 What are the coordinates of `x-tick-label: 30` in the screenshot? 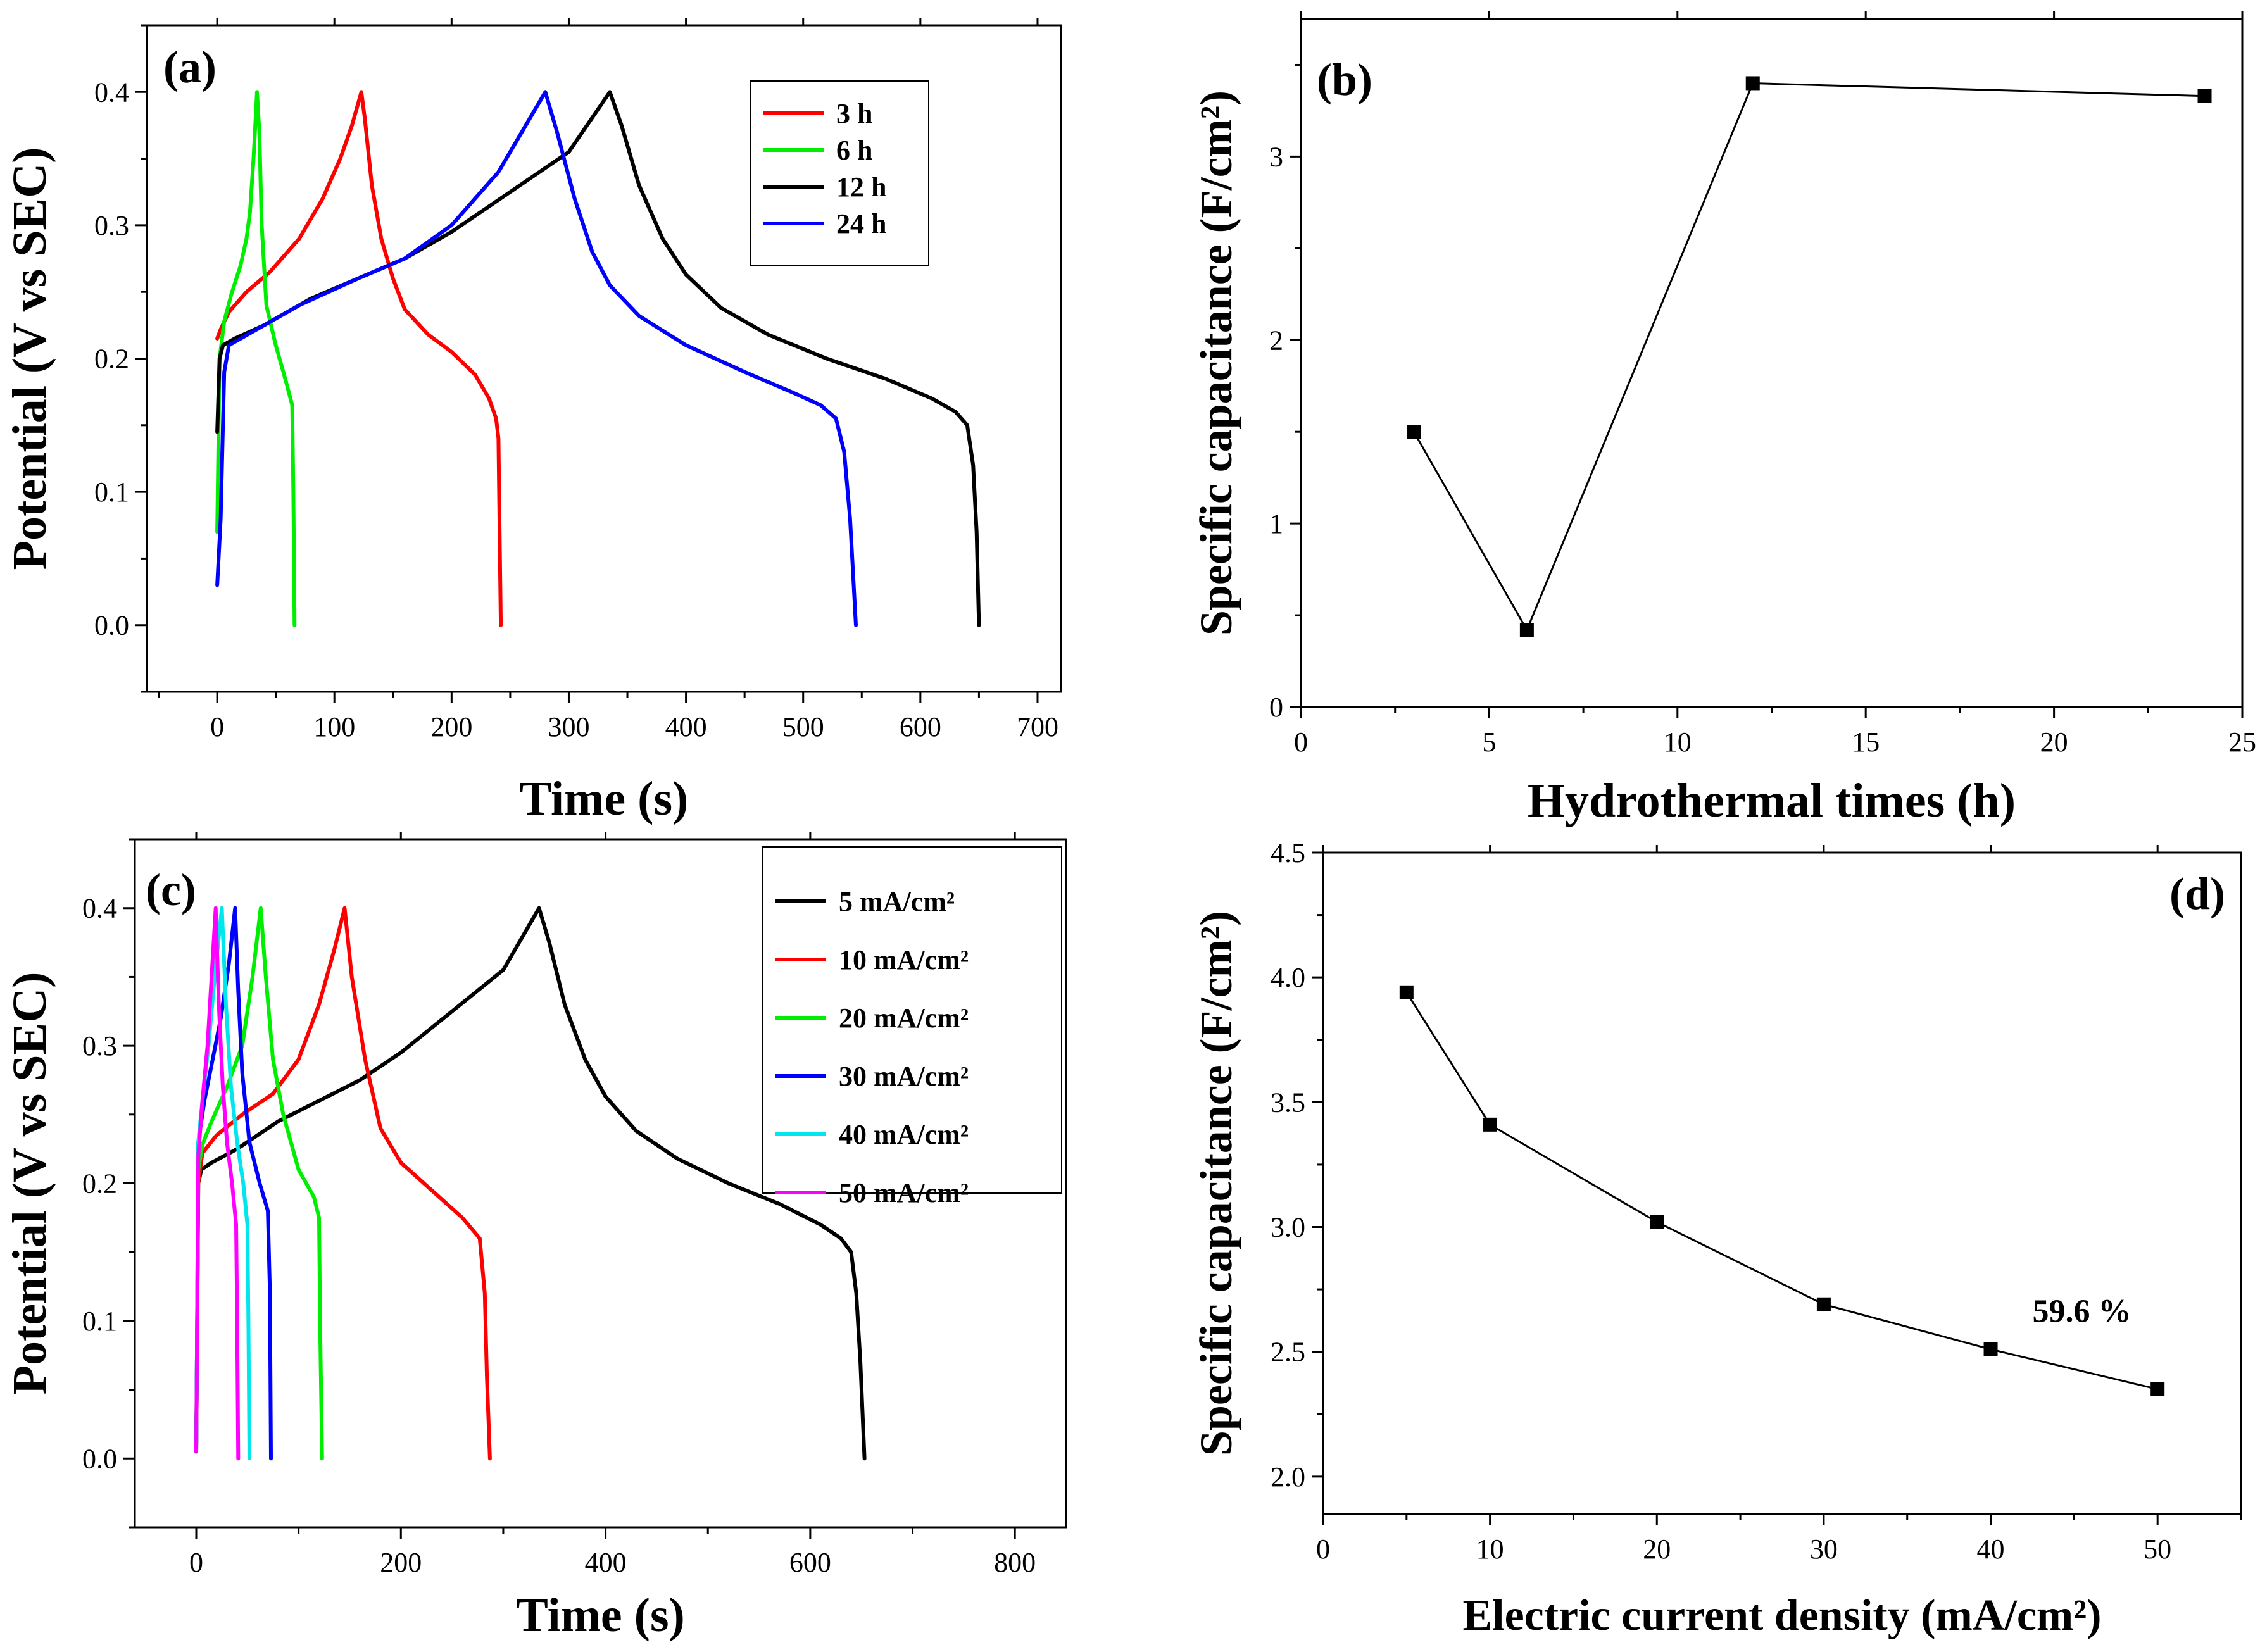 It's located at (1824, 1549).